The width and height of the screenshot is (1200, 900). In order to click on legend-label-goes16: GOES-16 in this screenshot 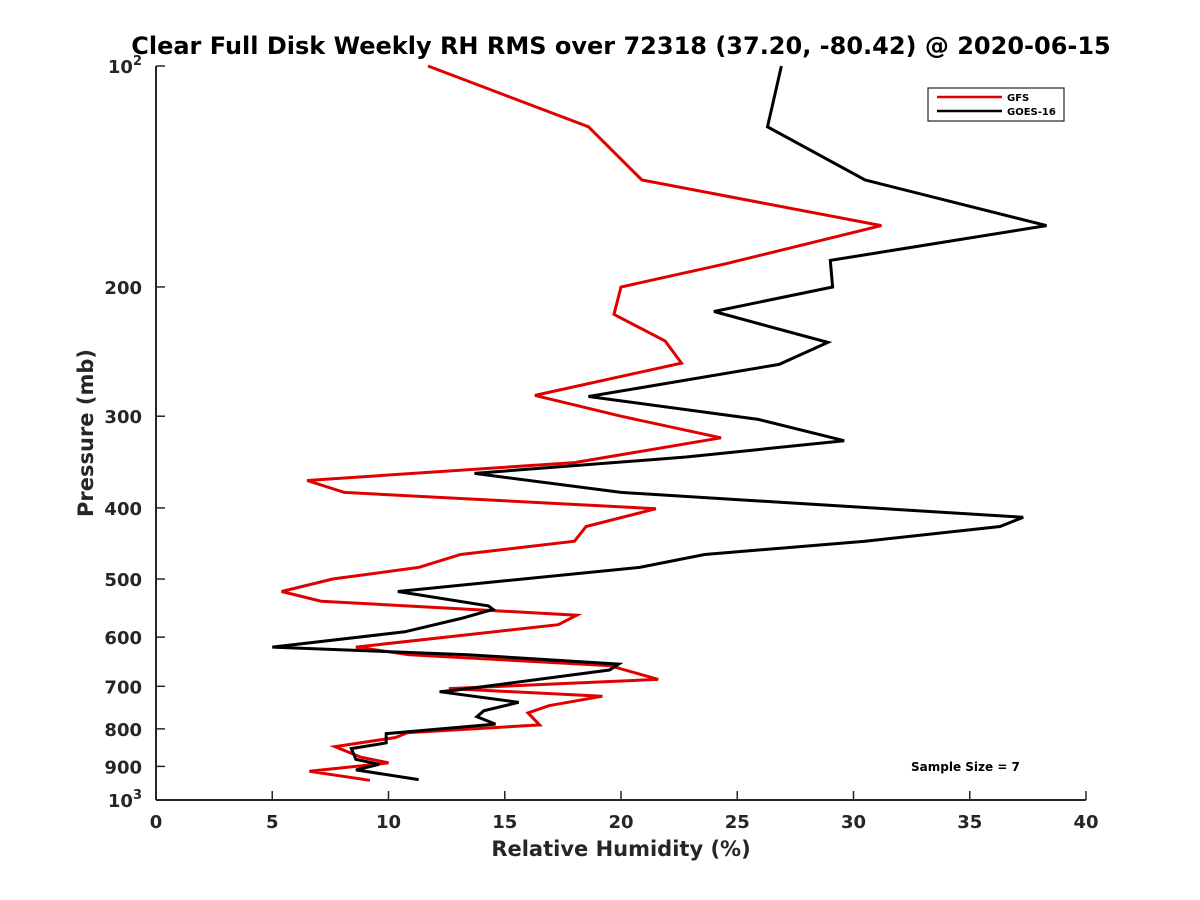, I will do `click(1031, 112)`.